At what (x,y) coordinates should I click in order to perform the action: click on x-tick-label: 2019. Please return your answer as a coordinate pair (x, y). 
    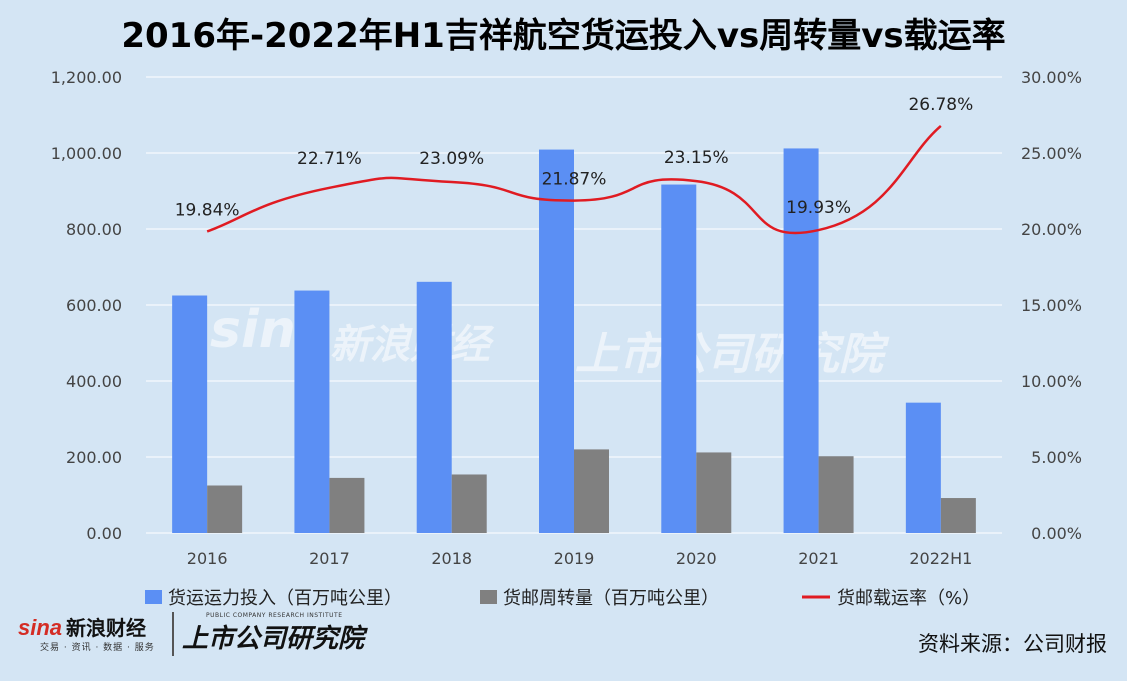
    Looking at the image, I should click on (574, 558).